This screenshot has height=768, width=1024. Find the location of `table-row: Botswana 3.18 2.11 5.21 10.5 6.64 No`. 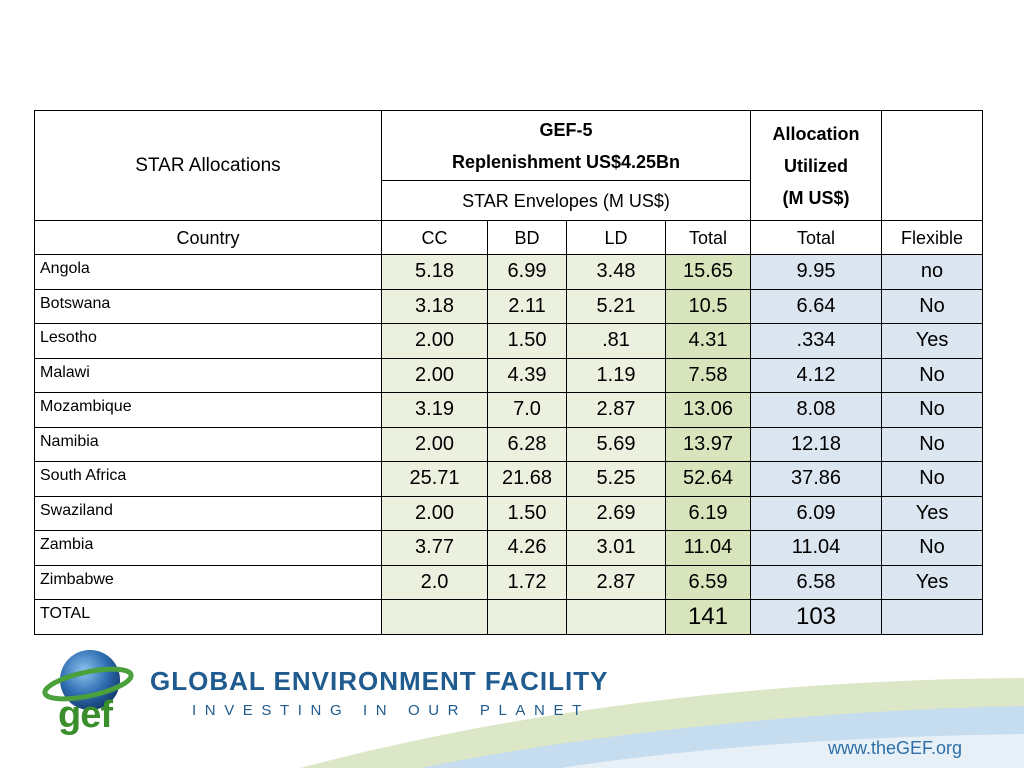

table-row: Botswana 3.18 2.11 5.21 10.5 6.64 No is located at coordinates (509, 306).